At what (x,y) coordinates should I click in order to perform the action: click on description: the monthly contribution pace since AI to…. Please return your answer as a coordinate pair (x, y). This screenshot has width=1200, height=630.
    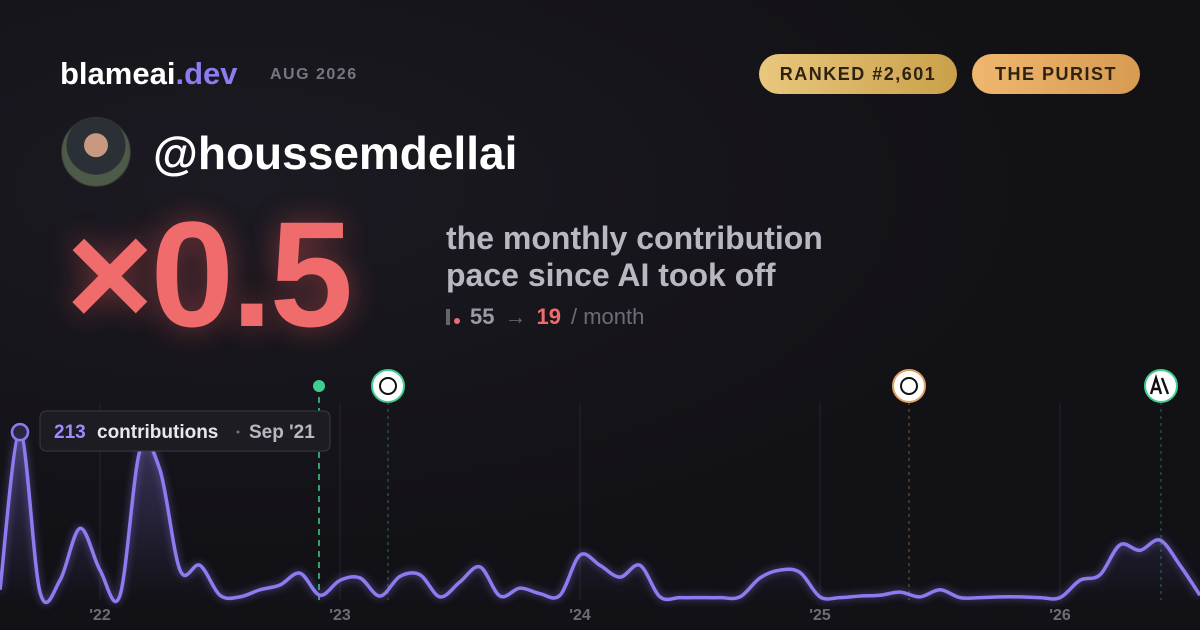
    Looking at the image, I should click on (634, 257).